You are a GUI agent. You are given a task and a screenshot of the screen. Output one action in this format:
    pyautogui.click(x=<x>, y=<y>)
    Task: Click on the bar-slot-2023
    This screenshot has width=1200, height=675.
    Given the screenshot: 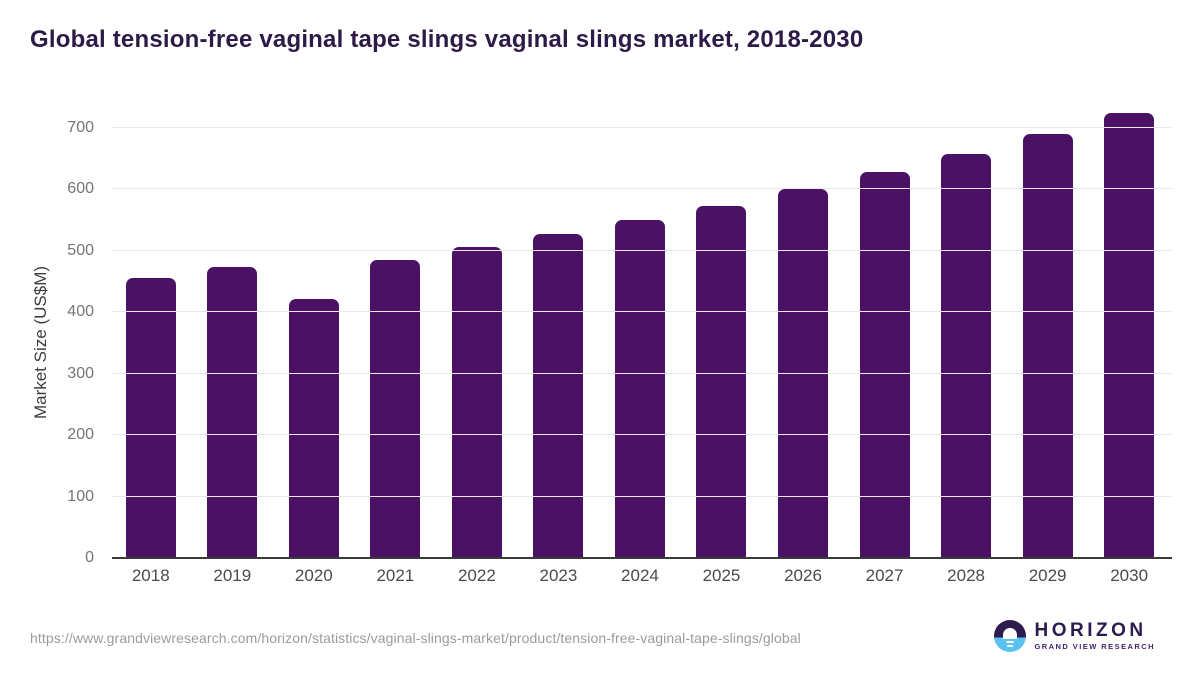 What is the action you would take?
    pyautogui.click(x=558, y=329)
    